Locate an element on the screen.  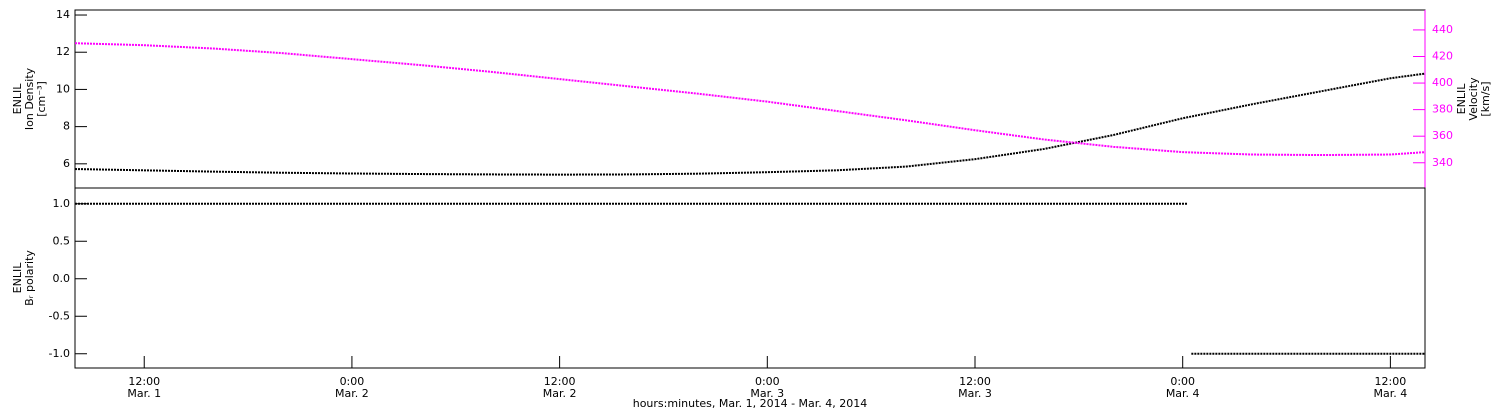
y-tick-label: -0.5 is located at coordinates (59, 315).